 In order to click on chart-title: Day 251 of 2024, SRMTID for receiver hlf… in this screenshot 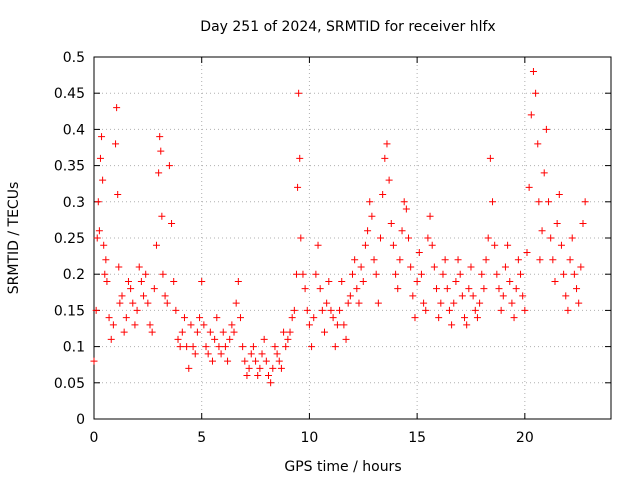, I will do `click(347, 27)`.